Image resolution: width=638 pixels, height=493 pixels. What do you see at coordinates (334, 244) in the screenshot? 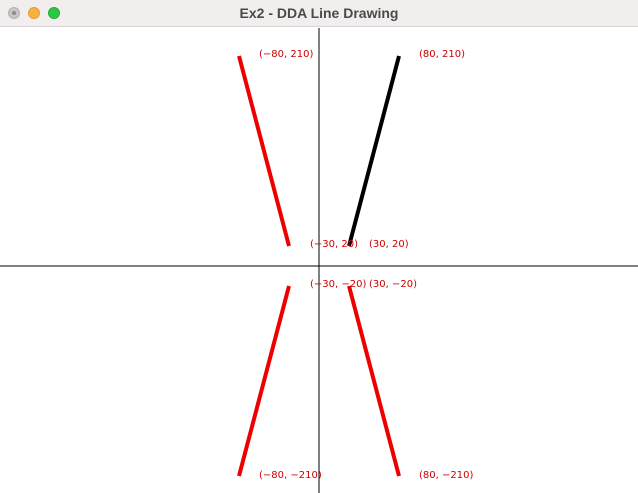
I see `label-q2-bottom: (−30, 20)` at bounding box center [334, 244].